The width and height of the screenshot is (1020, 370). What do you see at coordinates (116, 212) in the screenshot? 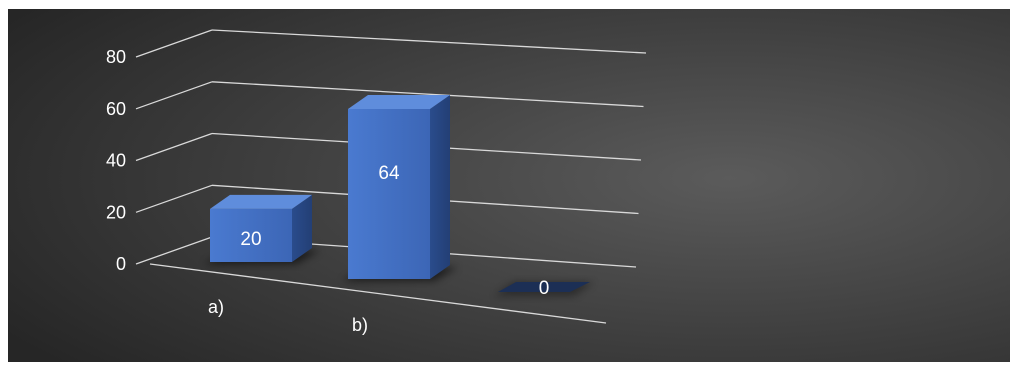
I see `y-tick-label: 20` at bounding box center [116, 212].